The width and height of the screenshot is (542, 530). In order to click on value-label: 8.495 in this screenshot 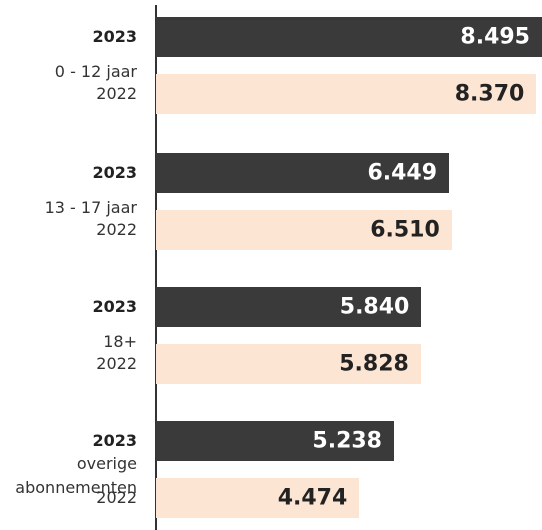, I will do `click(495, 37)`.